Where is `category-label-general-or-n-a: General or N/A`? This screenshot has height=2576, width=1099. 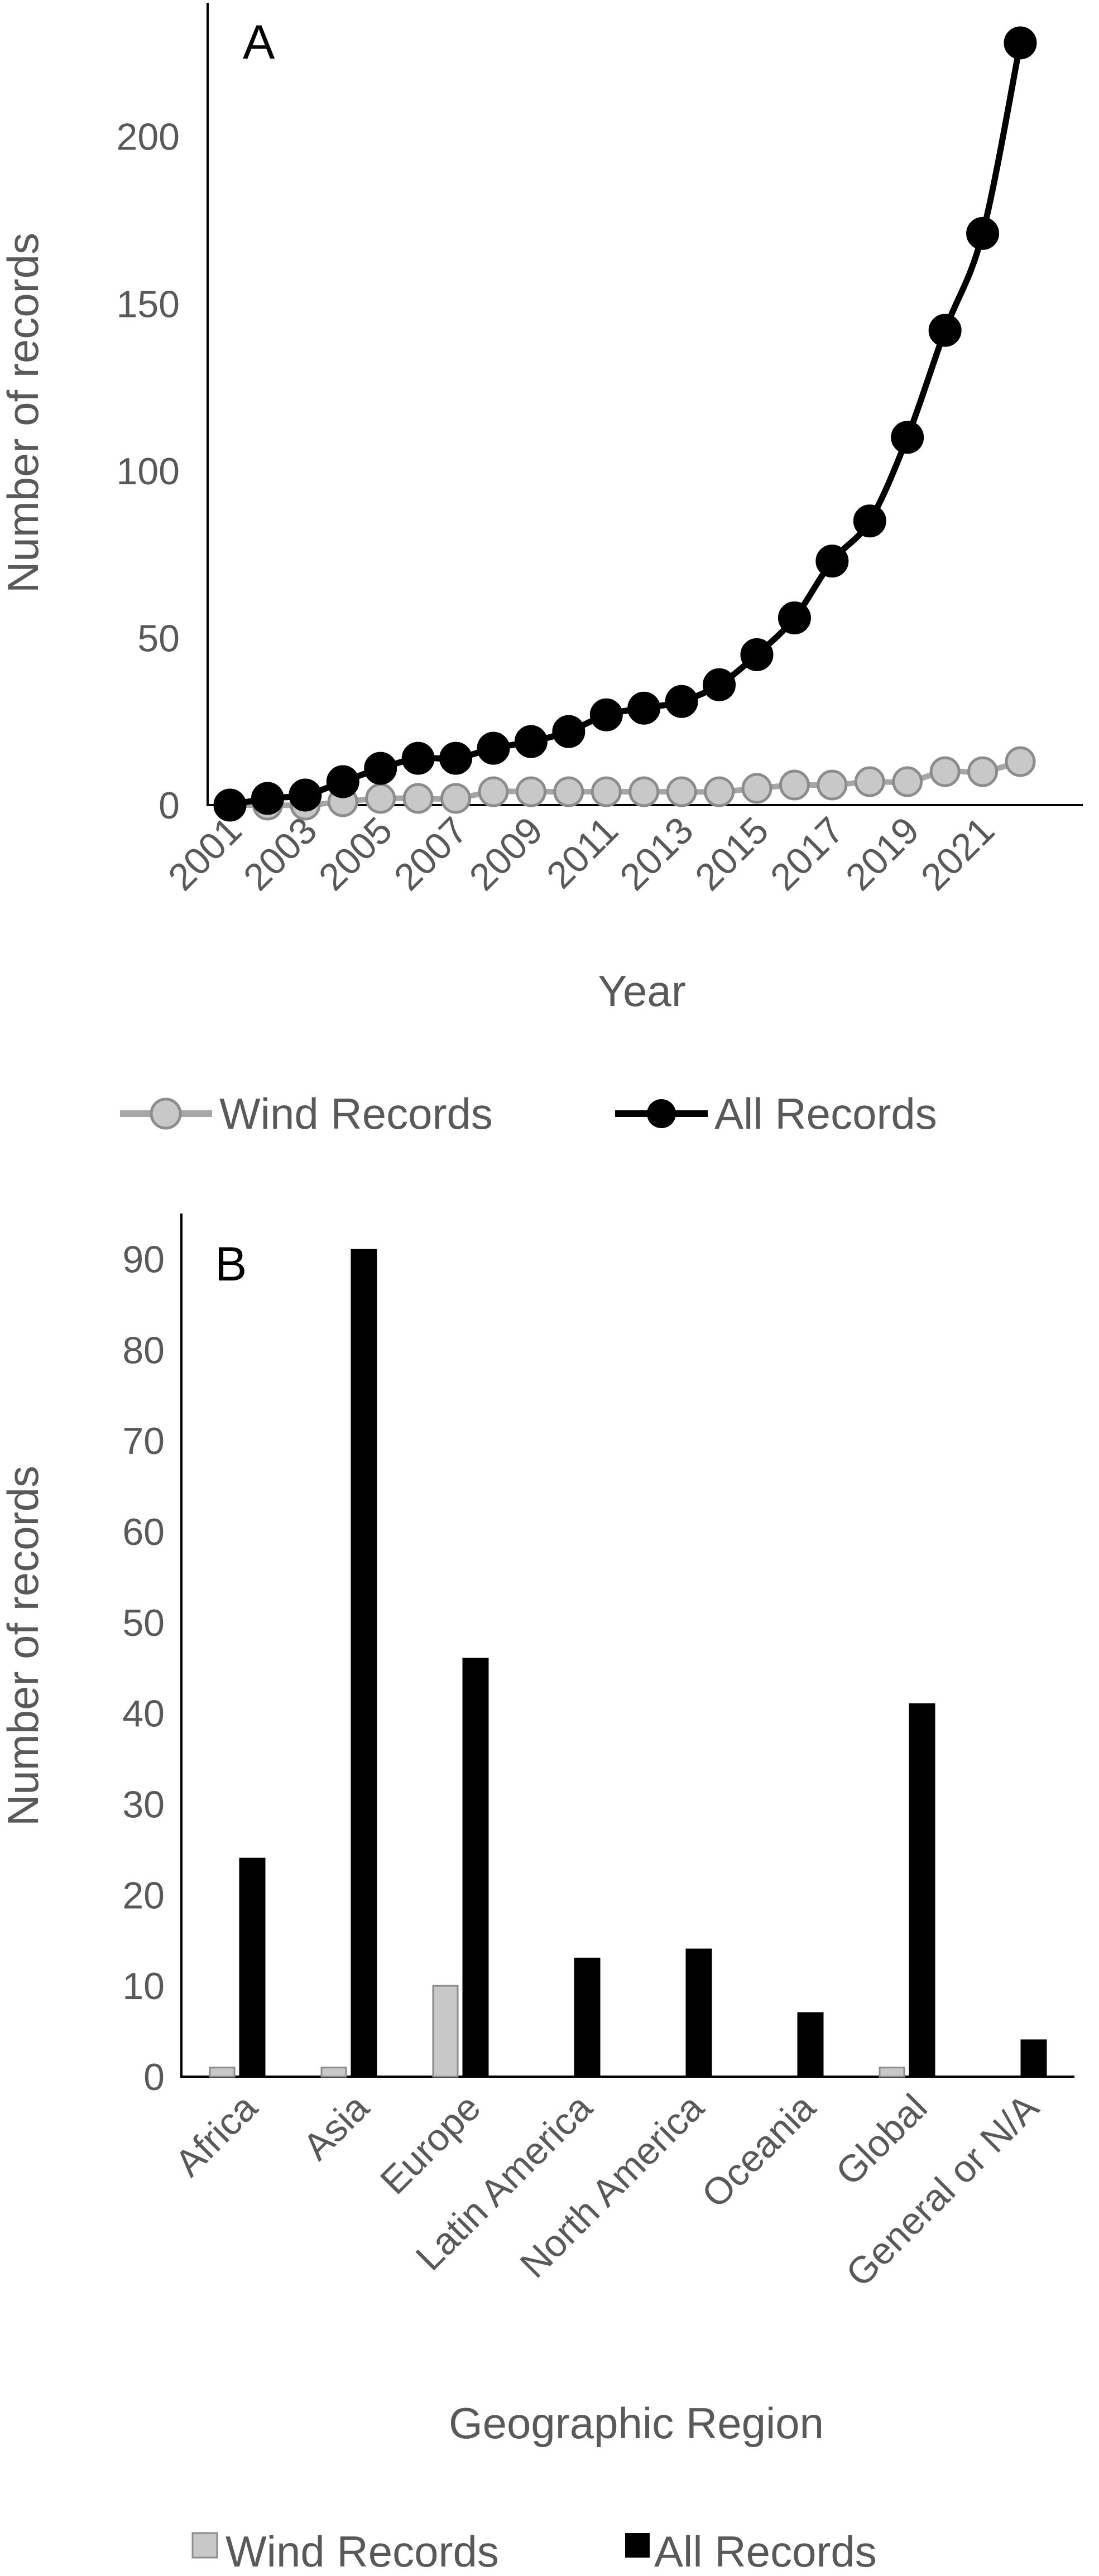
category-label-general-or-n-a: General or N/A is located at coordinates (942, 2191).